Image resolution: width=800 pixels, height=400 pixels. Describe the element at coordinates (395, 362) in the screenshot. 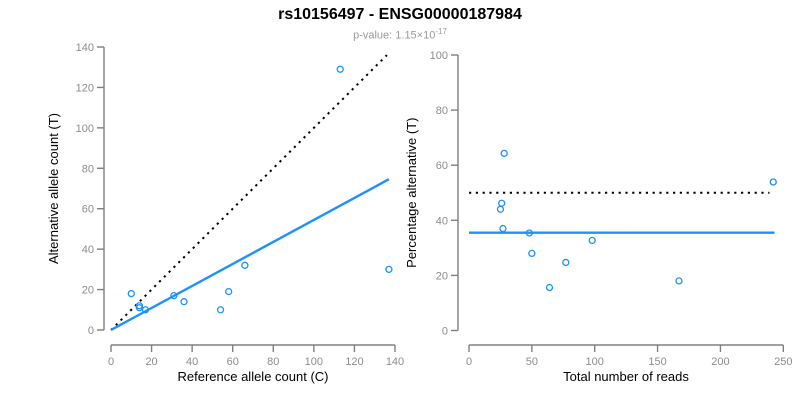

I see `x-tick-label: 140` at that location.